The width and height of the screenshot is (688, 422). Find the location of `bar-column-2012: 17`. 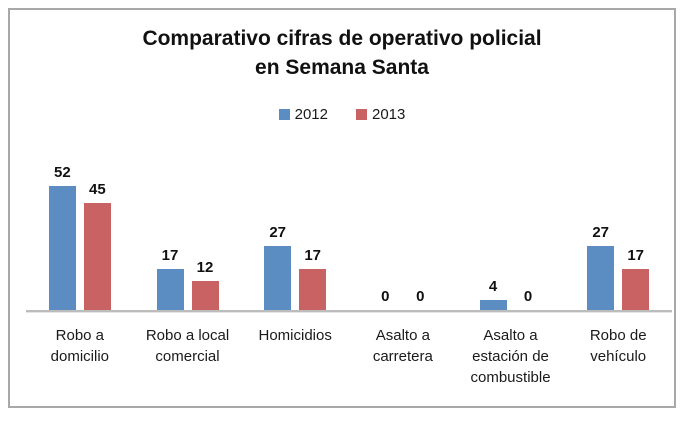

bar-column-2012: 17 is located at coordinates (170, 278).